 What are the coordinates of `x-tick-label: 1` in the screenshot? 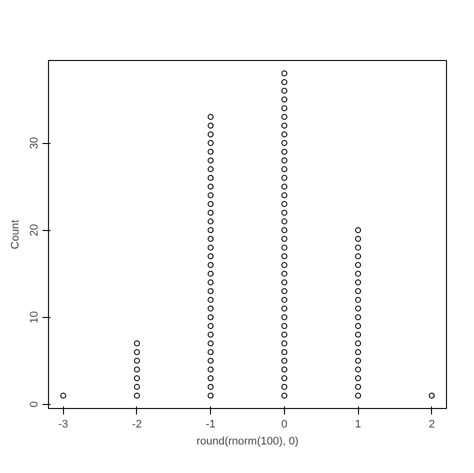 It's located at (358, 424).